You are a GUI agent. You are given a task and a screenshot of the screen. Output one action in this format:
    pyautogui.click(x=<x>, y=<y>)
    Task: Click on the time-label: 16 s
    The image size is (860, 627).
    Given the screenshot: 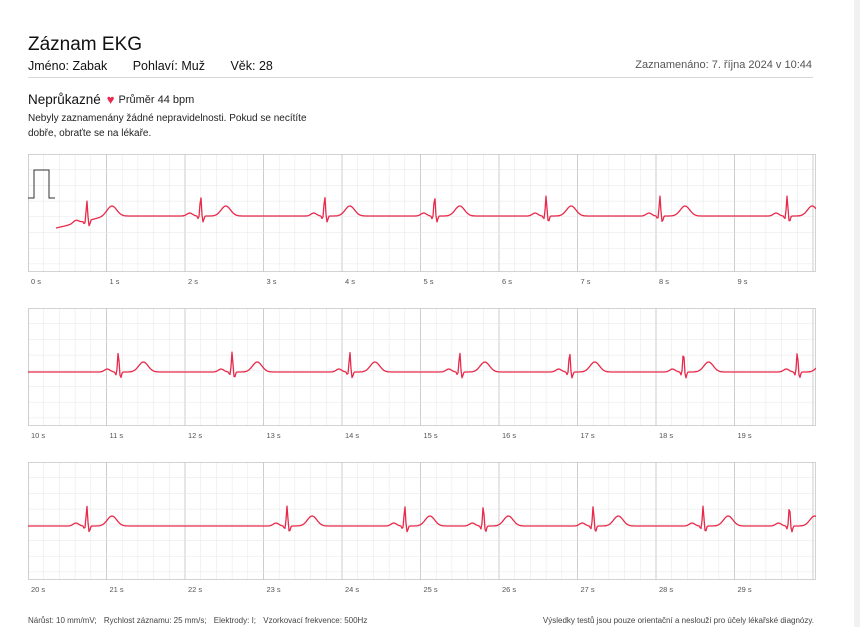 What is the action you would take?
    pyautogui.click(x=509, y=435)
    